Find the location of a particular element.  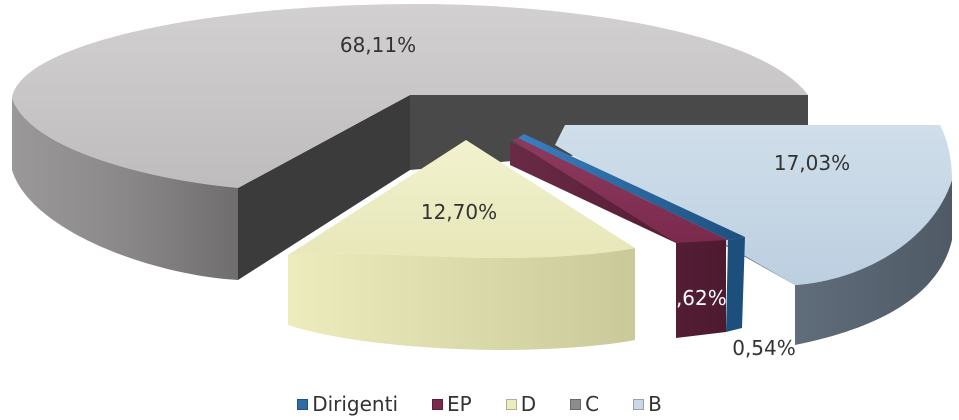

slice-c-inner-wall is located at coordinates (324, 187).